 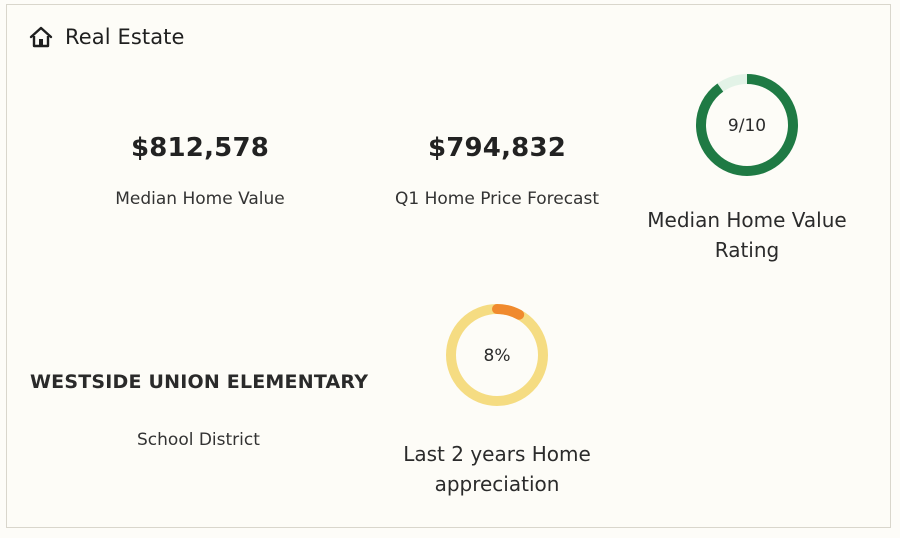 I want to click on forecast-value: $794,832, so click(x=497, y=148).